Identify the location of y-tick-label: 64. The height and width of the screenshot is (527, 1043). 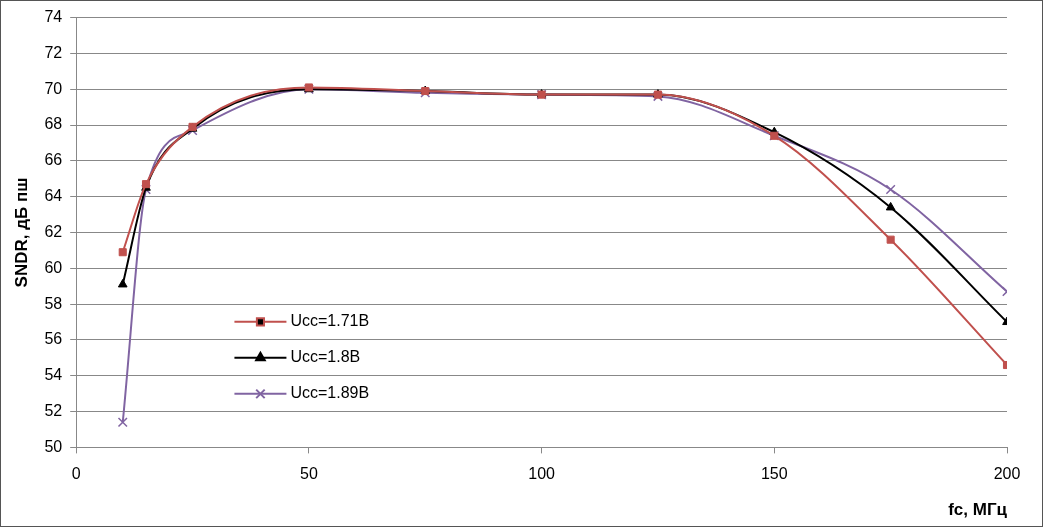
(53, 196).